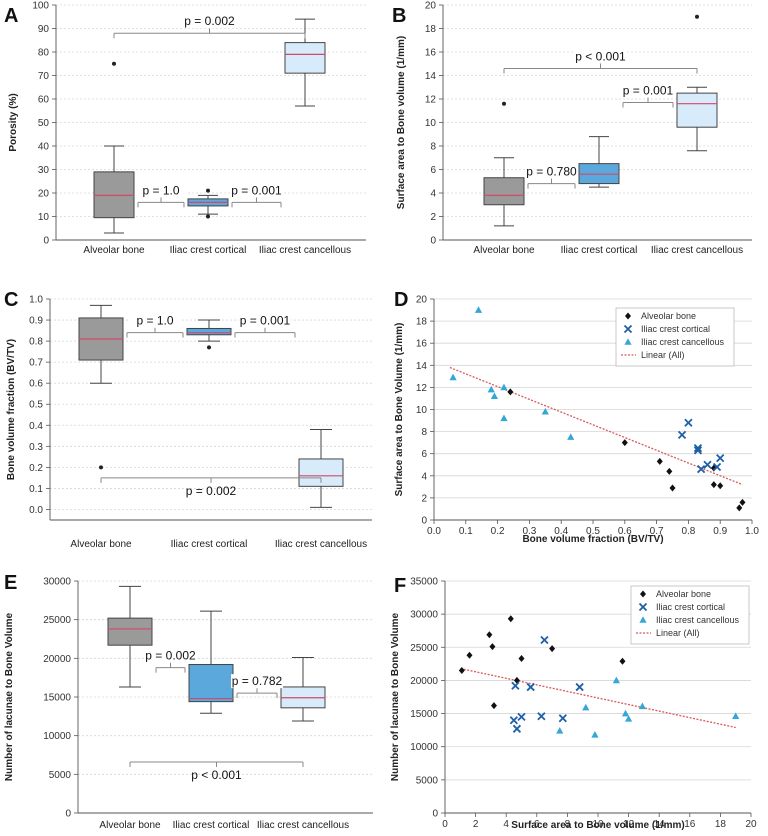  Describe the element at coordinates (57, 582) in the screenshot. I see `panel-e-ytick-label: 30000` at that location.